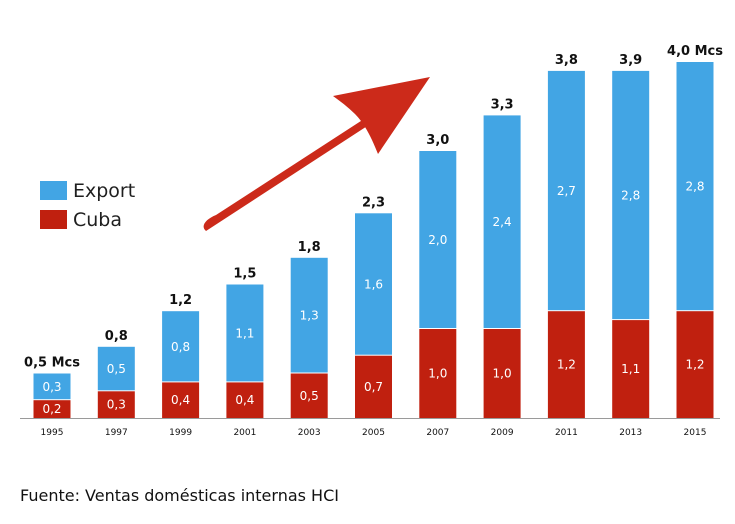 This screenshot has height=524, width=735. I want to click on total-label-2015: 4,0 Mcs, so click(695, 51).